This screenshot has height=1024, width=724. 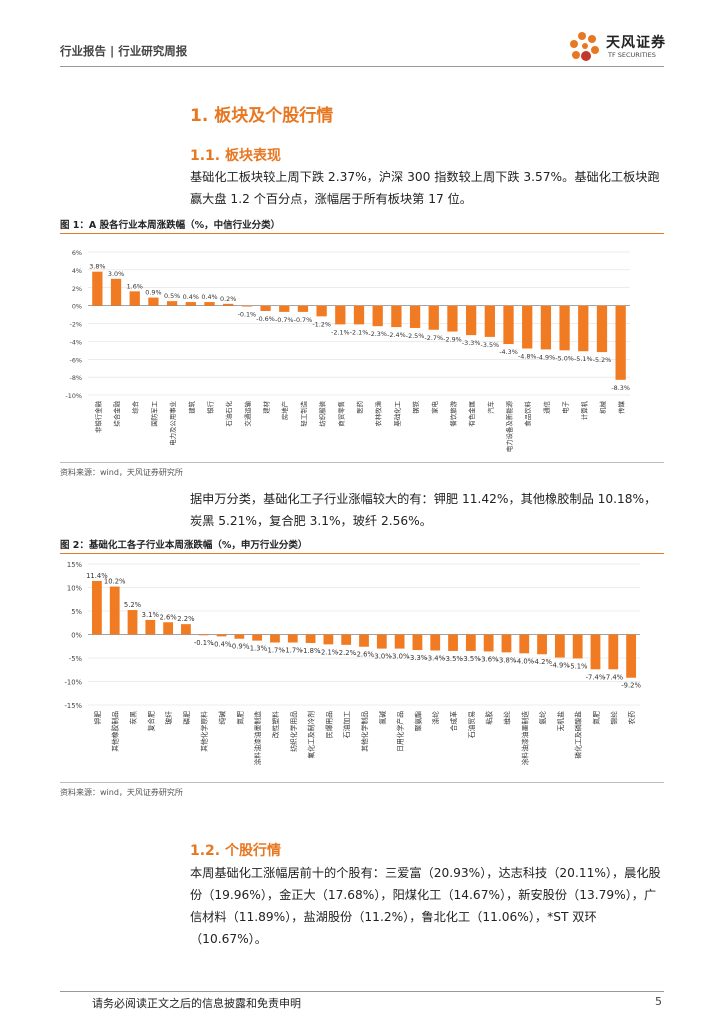 I want to click on y-tick-label: -4%, so click(x=76, y=342).